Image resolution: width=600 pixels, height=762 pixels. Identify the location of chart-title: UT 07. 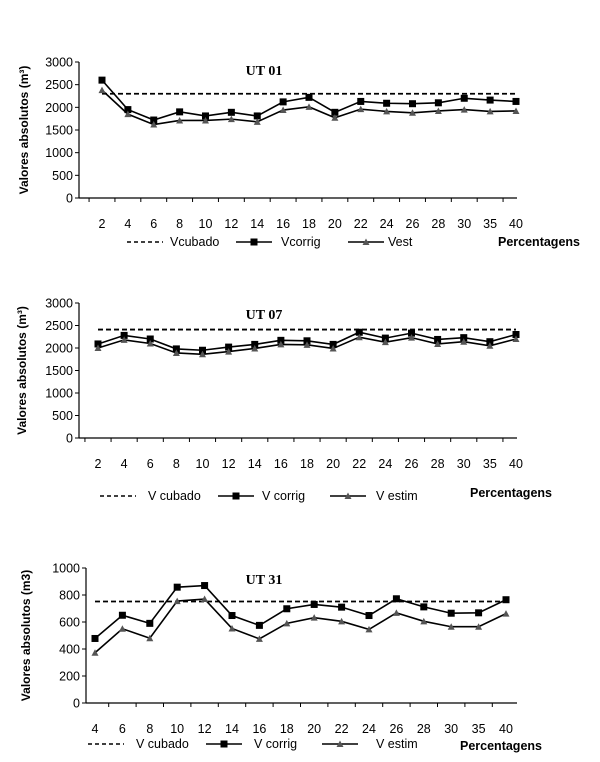
(264, 315).